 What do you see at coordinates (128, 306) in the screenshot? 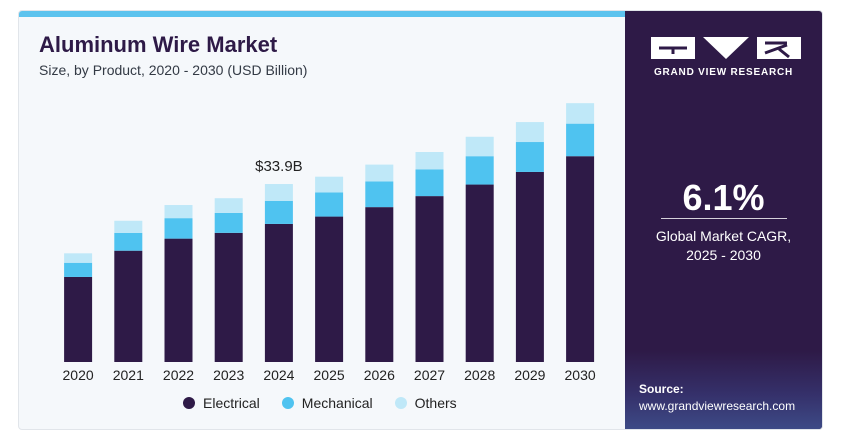
I see `bar-electrical-2021` at bounding box center [128, 306].